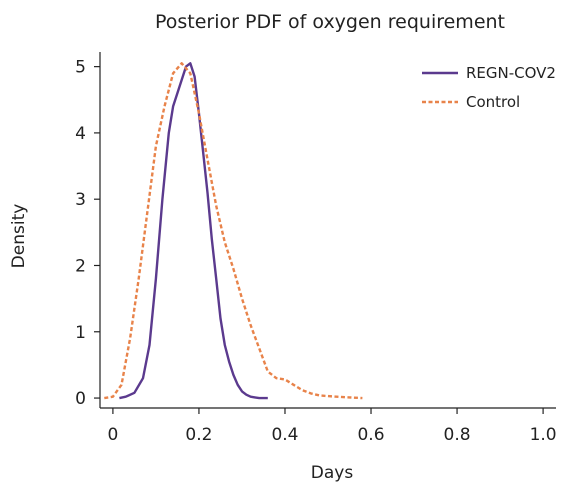 This screenshot has height=486, width=567. Describe the element at coordinates (80, 399) in the screenshot. I see `y-tick-label: 0` at that location.